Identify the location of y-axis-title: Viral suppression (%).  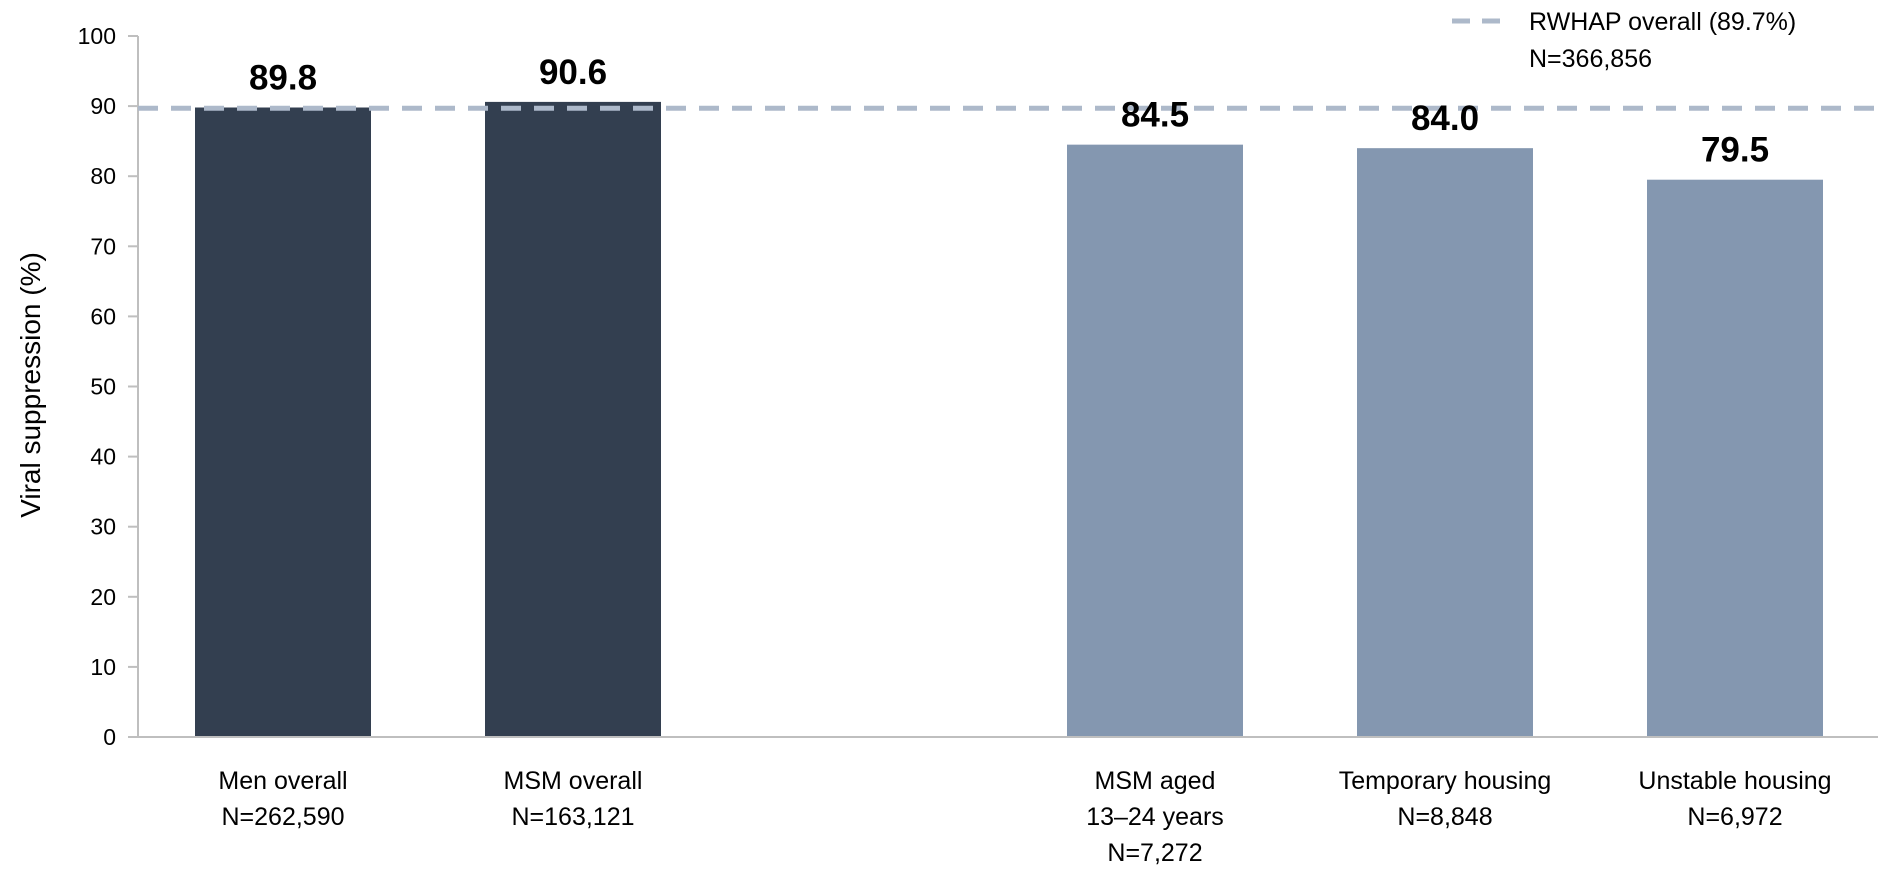
(30, 385).